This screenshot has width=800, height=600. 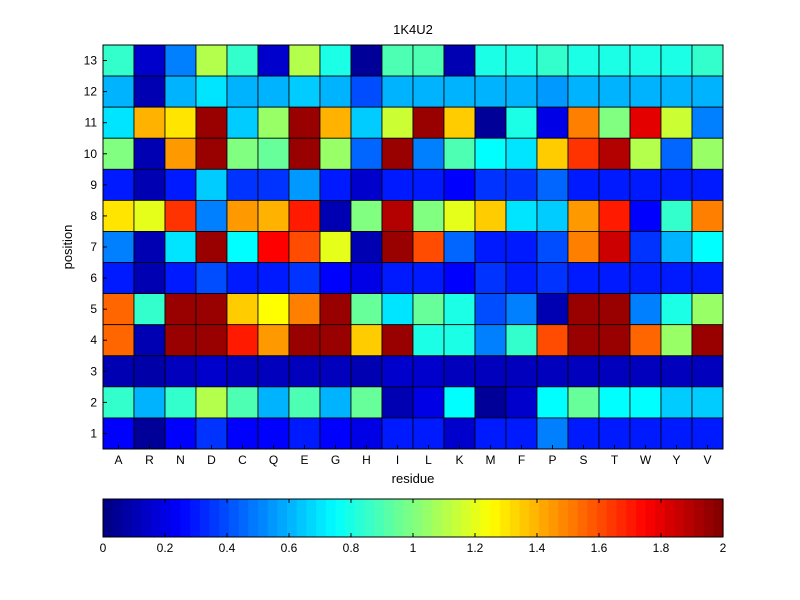 I want to click on colorbar-tick-label: 0.2, so click(x=165, y=548).